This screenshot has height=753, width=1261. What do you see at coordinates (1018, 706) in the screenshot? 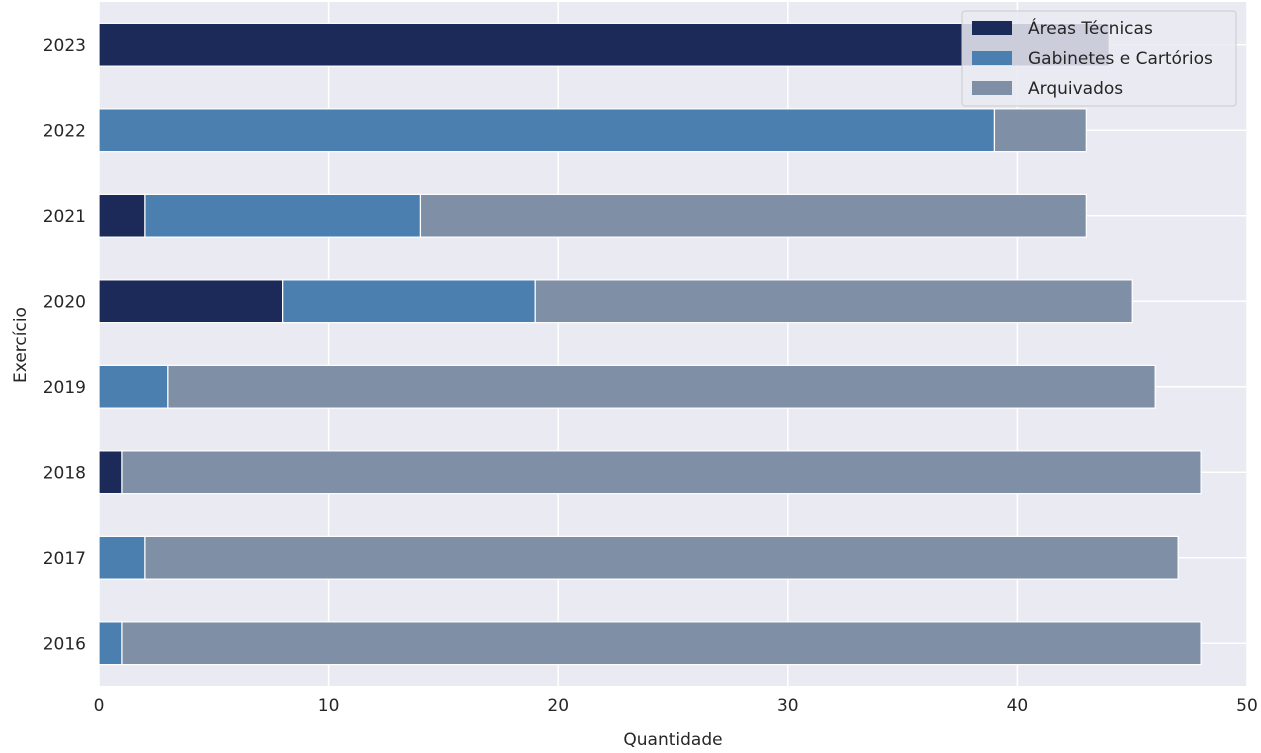
I see `x-tick-label: 40` at bounding box center [1018, 706].